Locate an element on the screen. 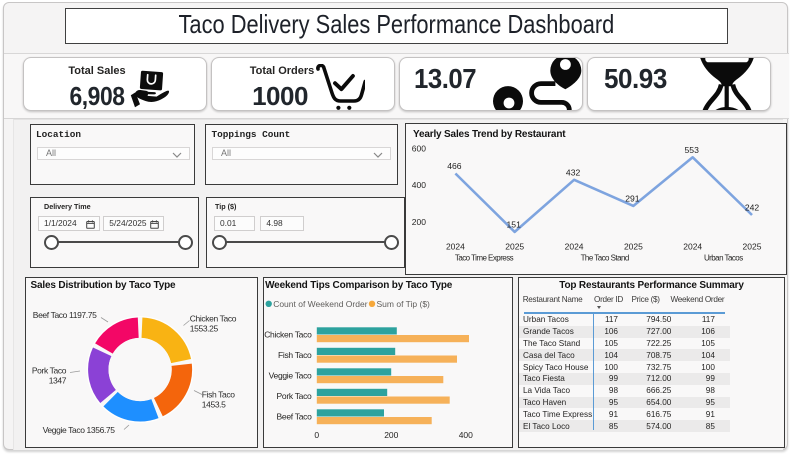  svg-text: 553 is located at coordinates (692, 150).